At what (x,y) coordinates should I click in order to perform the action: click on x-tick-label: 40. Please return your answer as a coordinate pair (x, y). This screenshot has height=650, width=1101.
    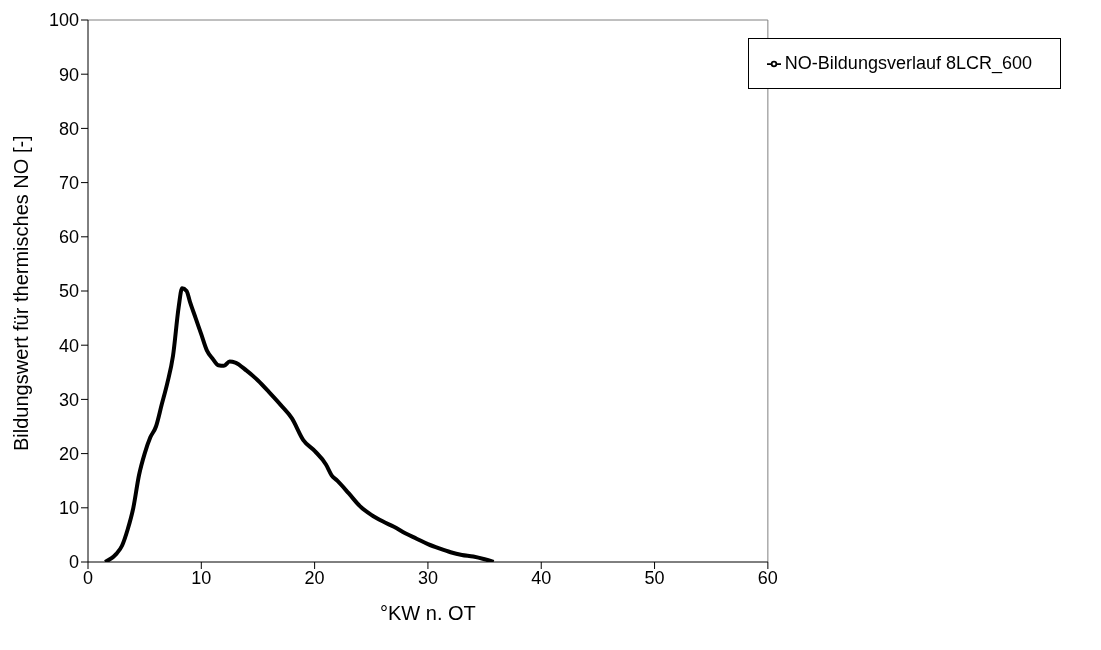
    Looking at the image, I should click on (541, 577).